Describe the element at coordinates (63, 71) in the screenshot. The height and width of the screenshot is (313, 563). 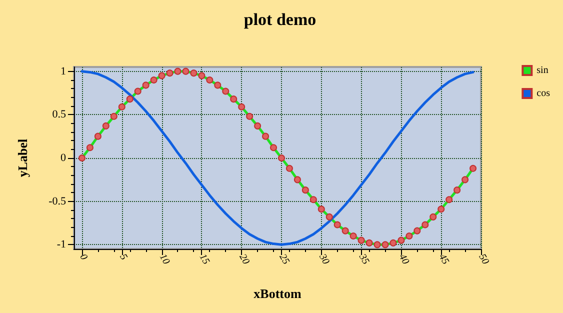
I see `y-tick-label: 1` at that location.